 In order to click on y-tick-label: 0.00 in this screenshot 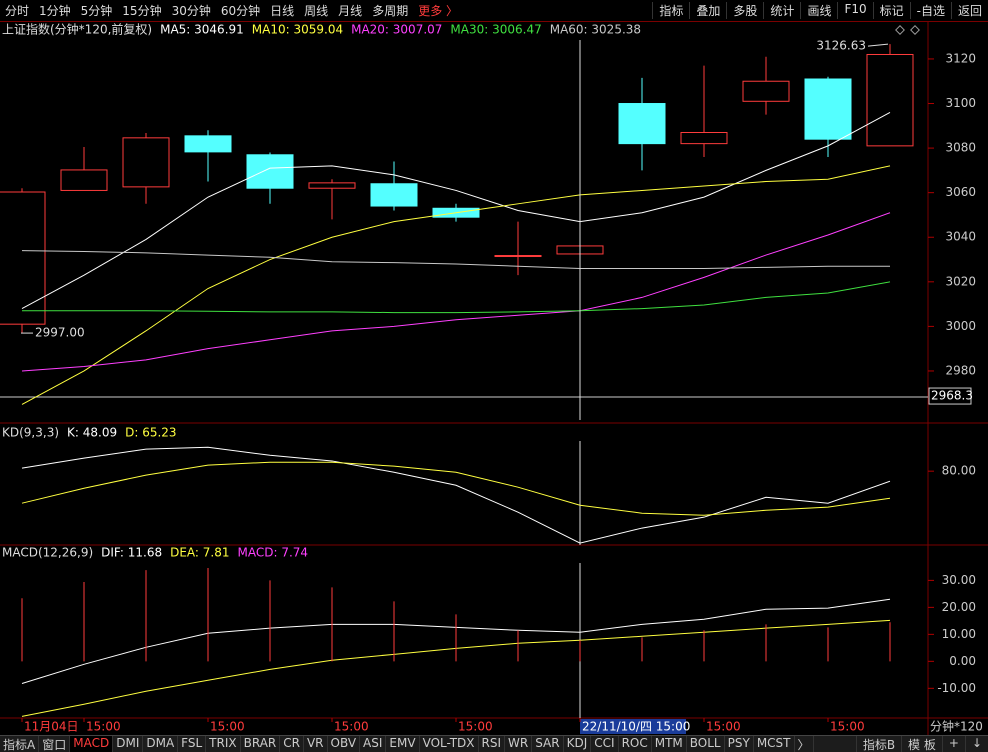, I will do `click(962, 661)`.